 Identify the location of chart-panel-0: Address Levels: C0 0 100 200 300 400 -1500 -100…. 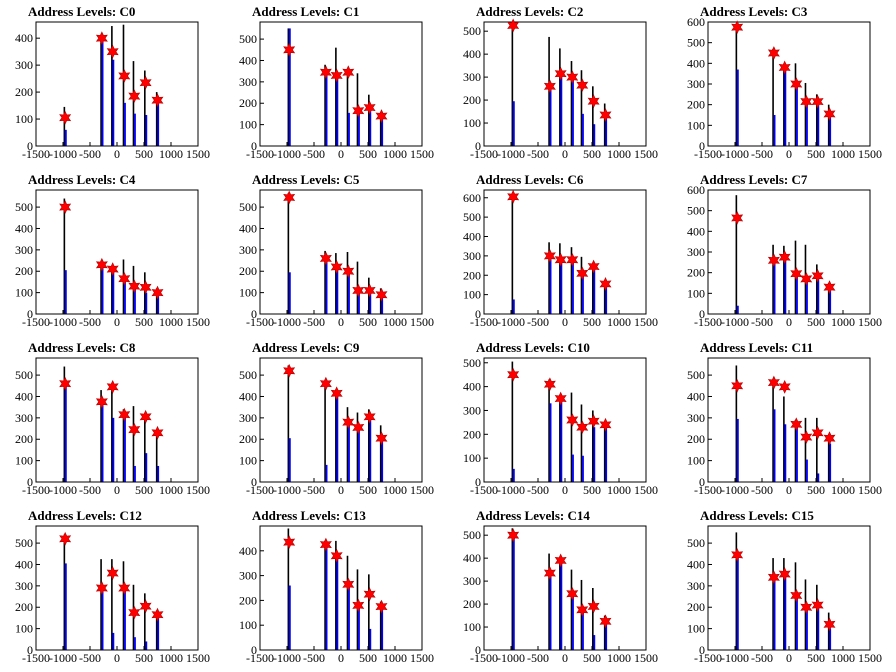
(112, 84).